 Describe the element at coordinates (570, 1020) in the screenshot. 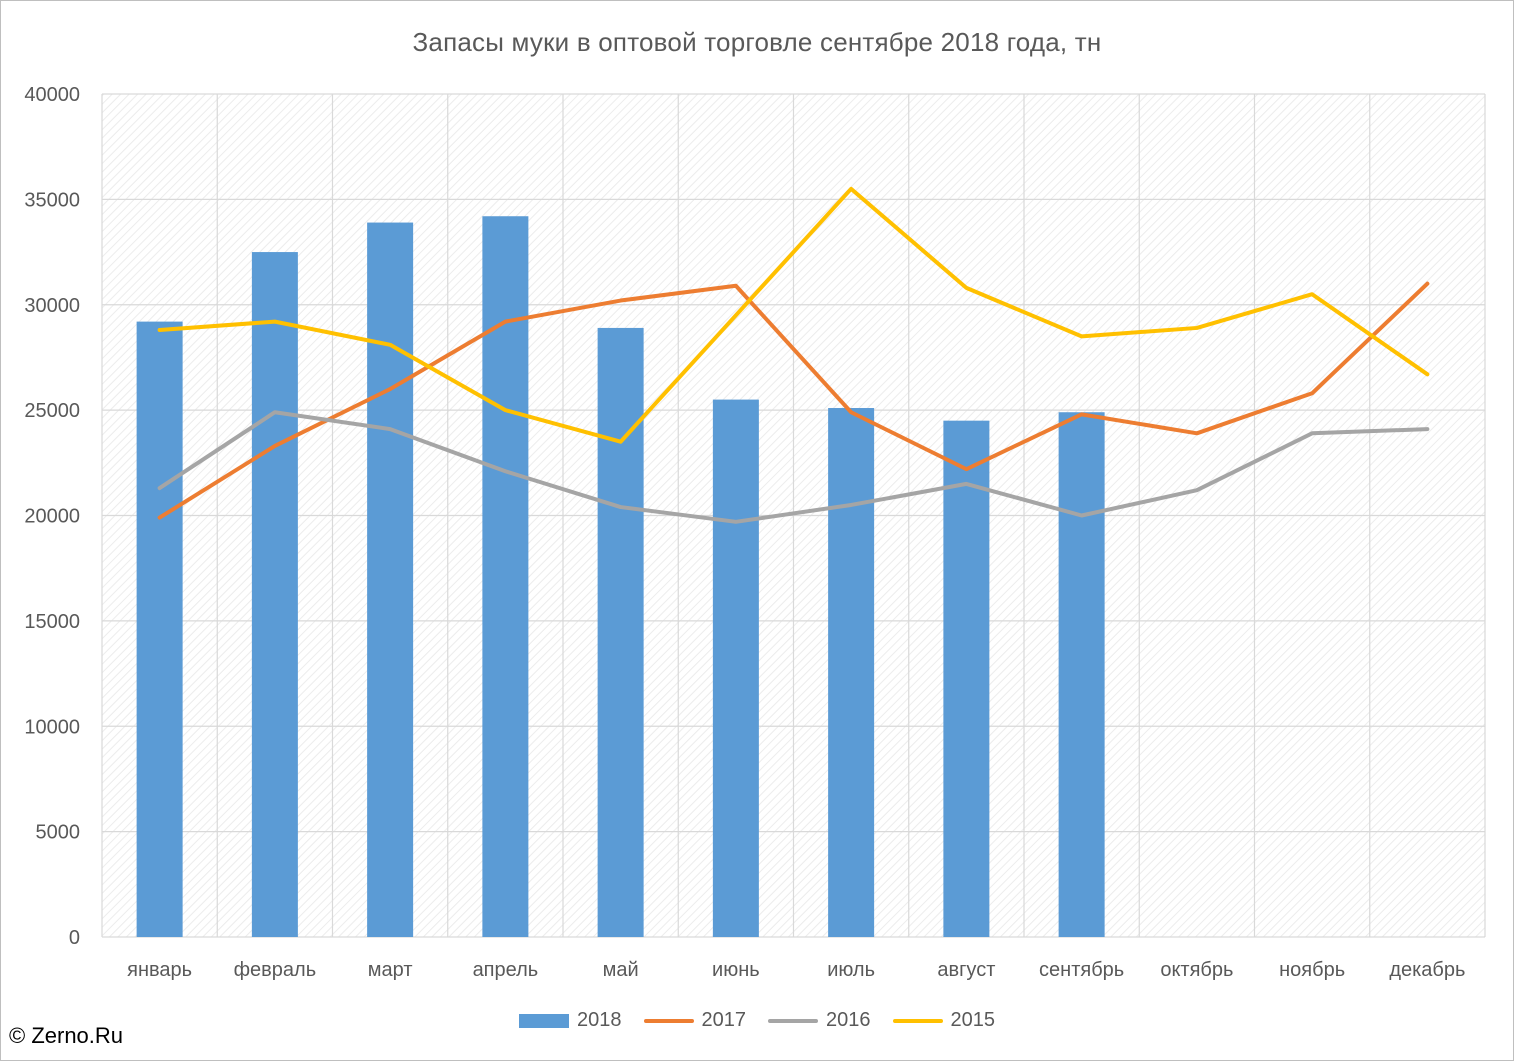

I see `legend-item-2018: 2018` at that location.